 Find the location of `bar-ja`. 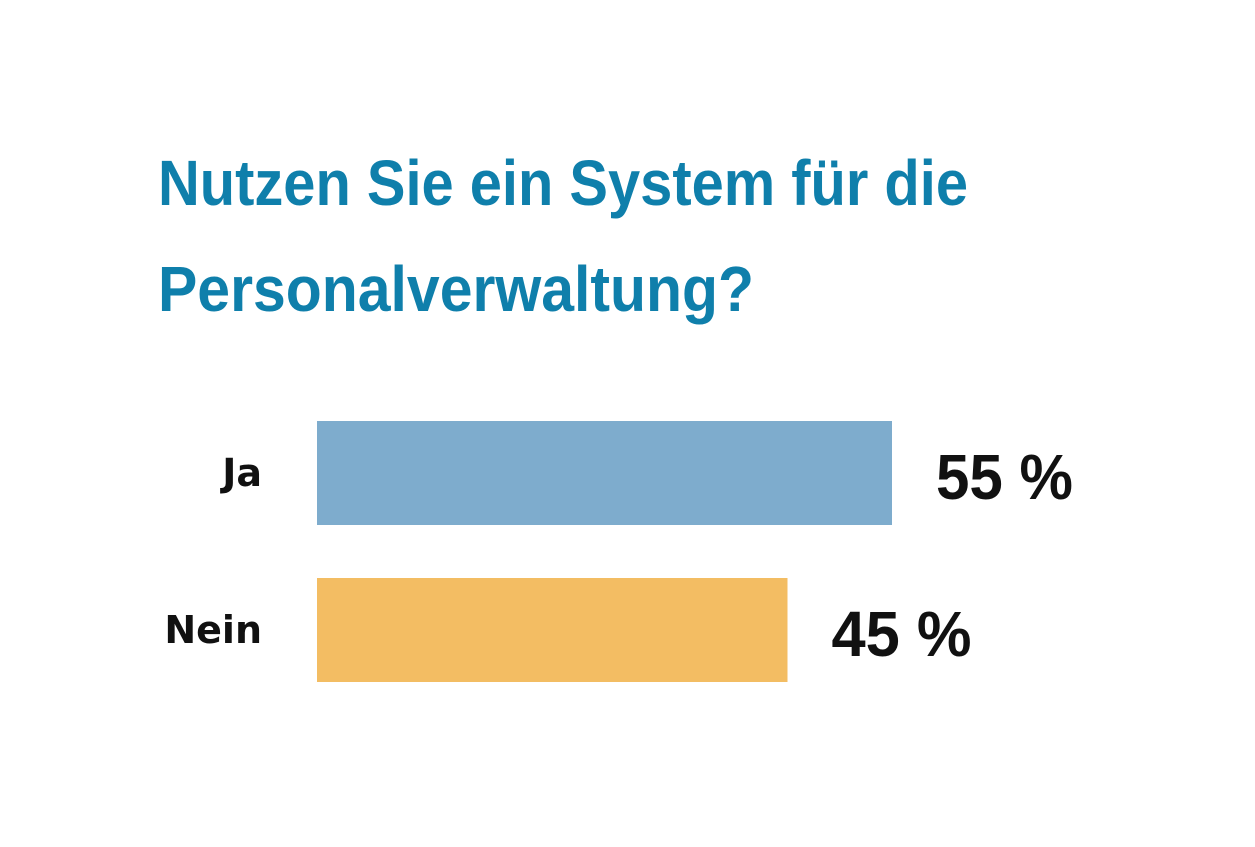

bar-ja is located at coordinates (604, 473).